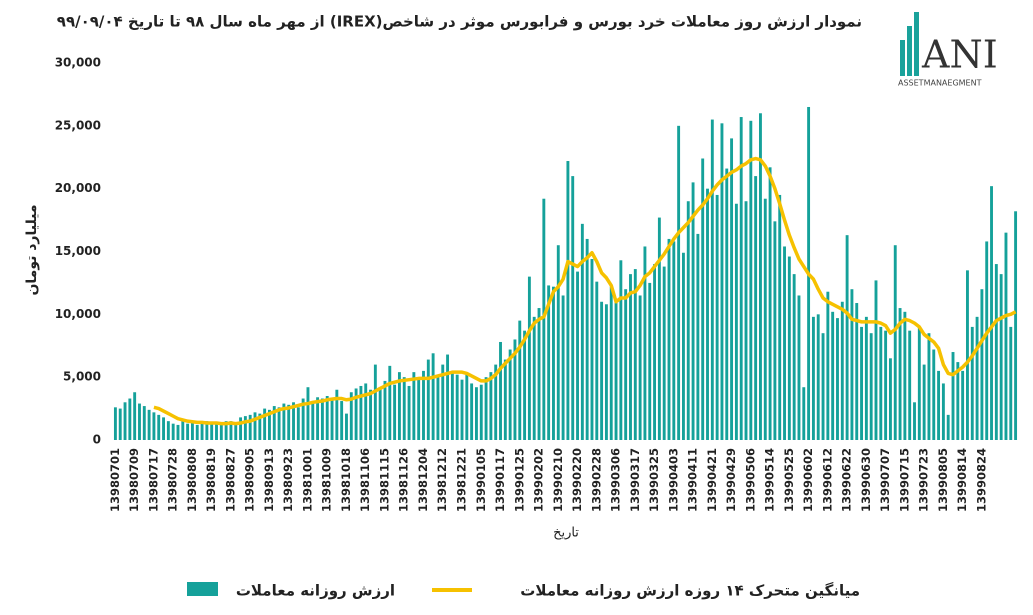  Describe the element at coordinates (539, 480) in the screenshot. I see `x-tick-label: 13990202` at that location.